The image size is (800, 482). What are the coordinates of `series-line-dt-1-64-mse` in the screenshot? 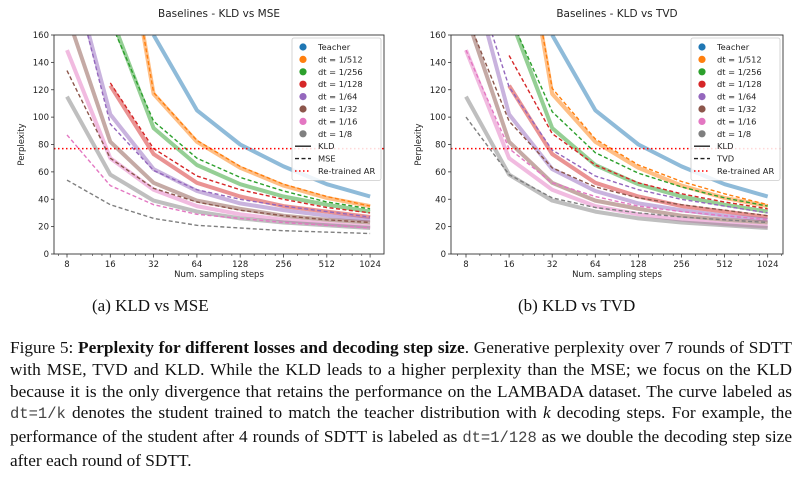 It's located at (229, 126).